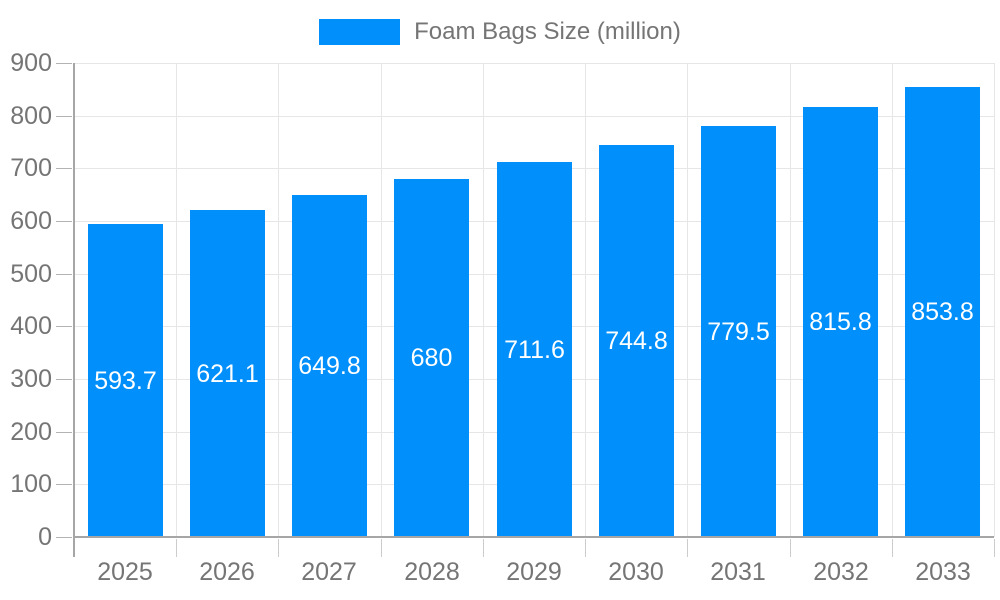 This screenshot has width=1000, height=600. Describe the element at coordinates (31, 326) in the screenshot. I see `y-axis-label: 400` at that location.